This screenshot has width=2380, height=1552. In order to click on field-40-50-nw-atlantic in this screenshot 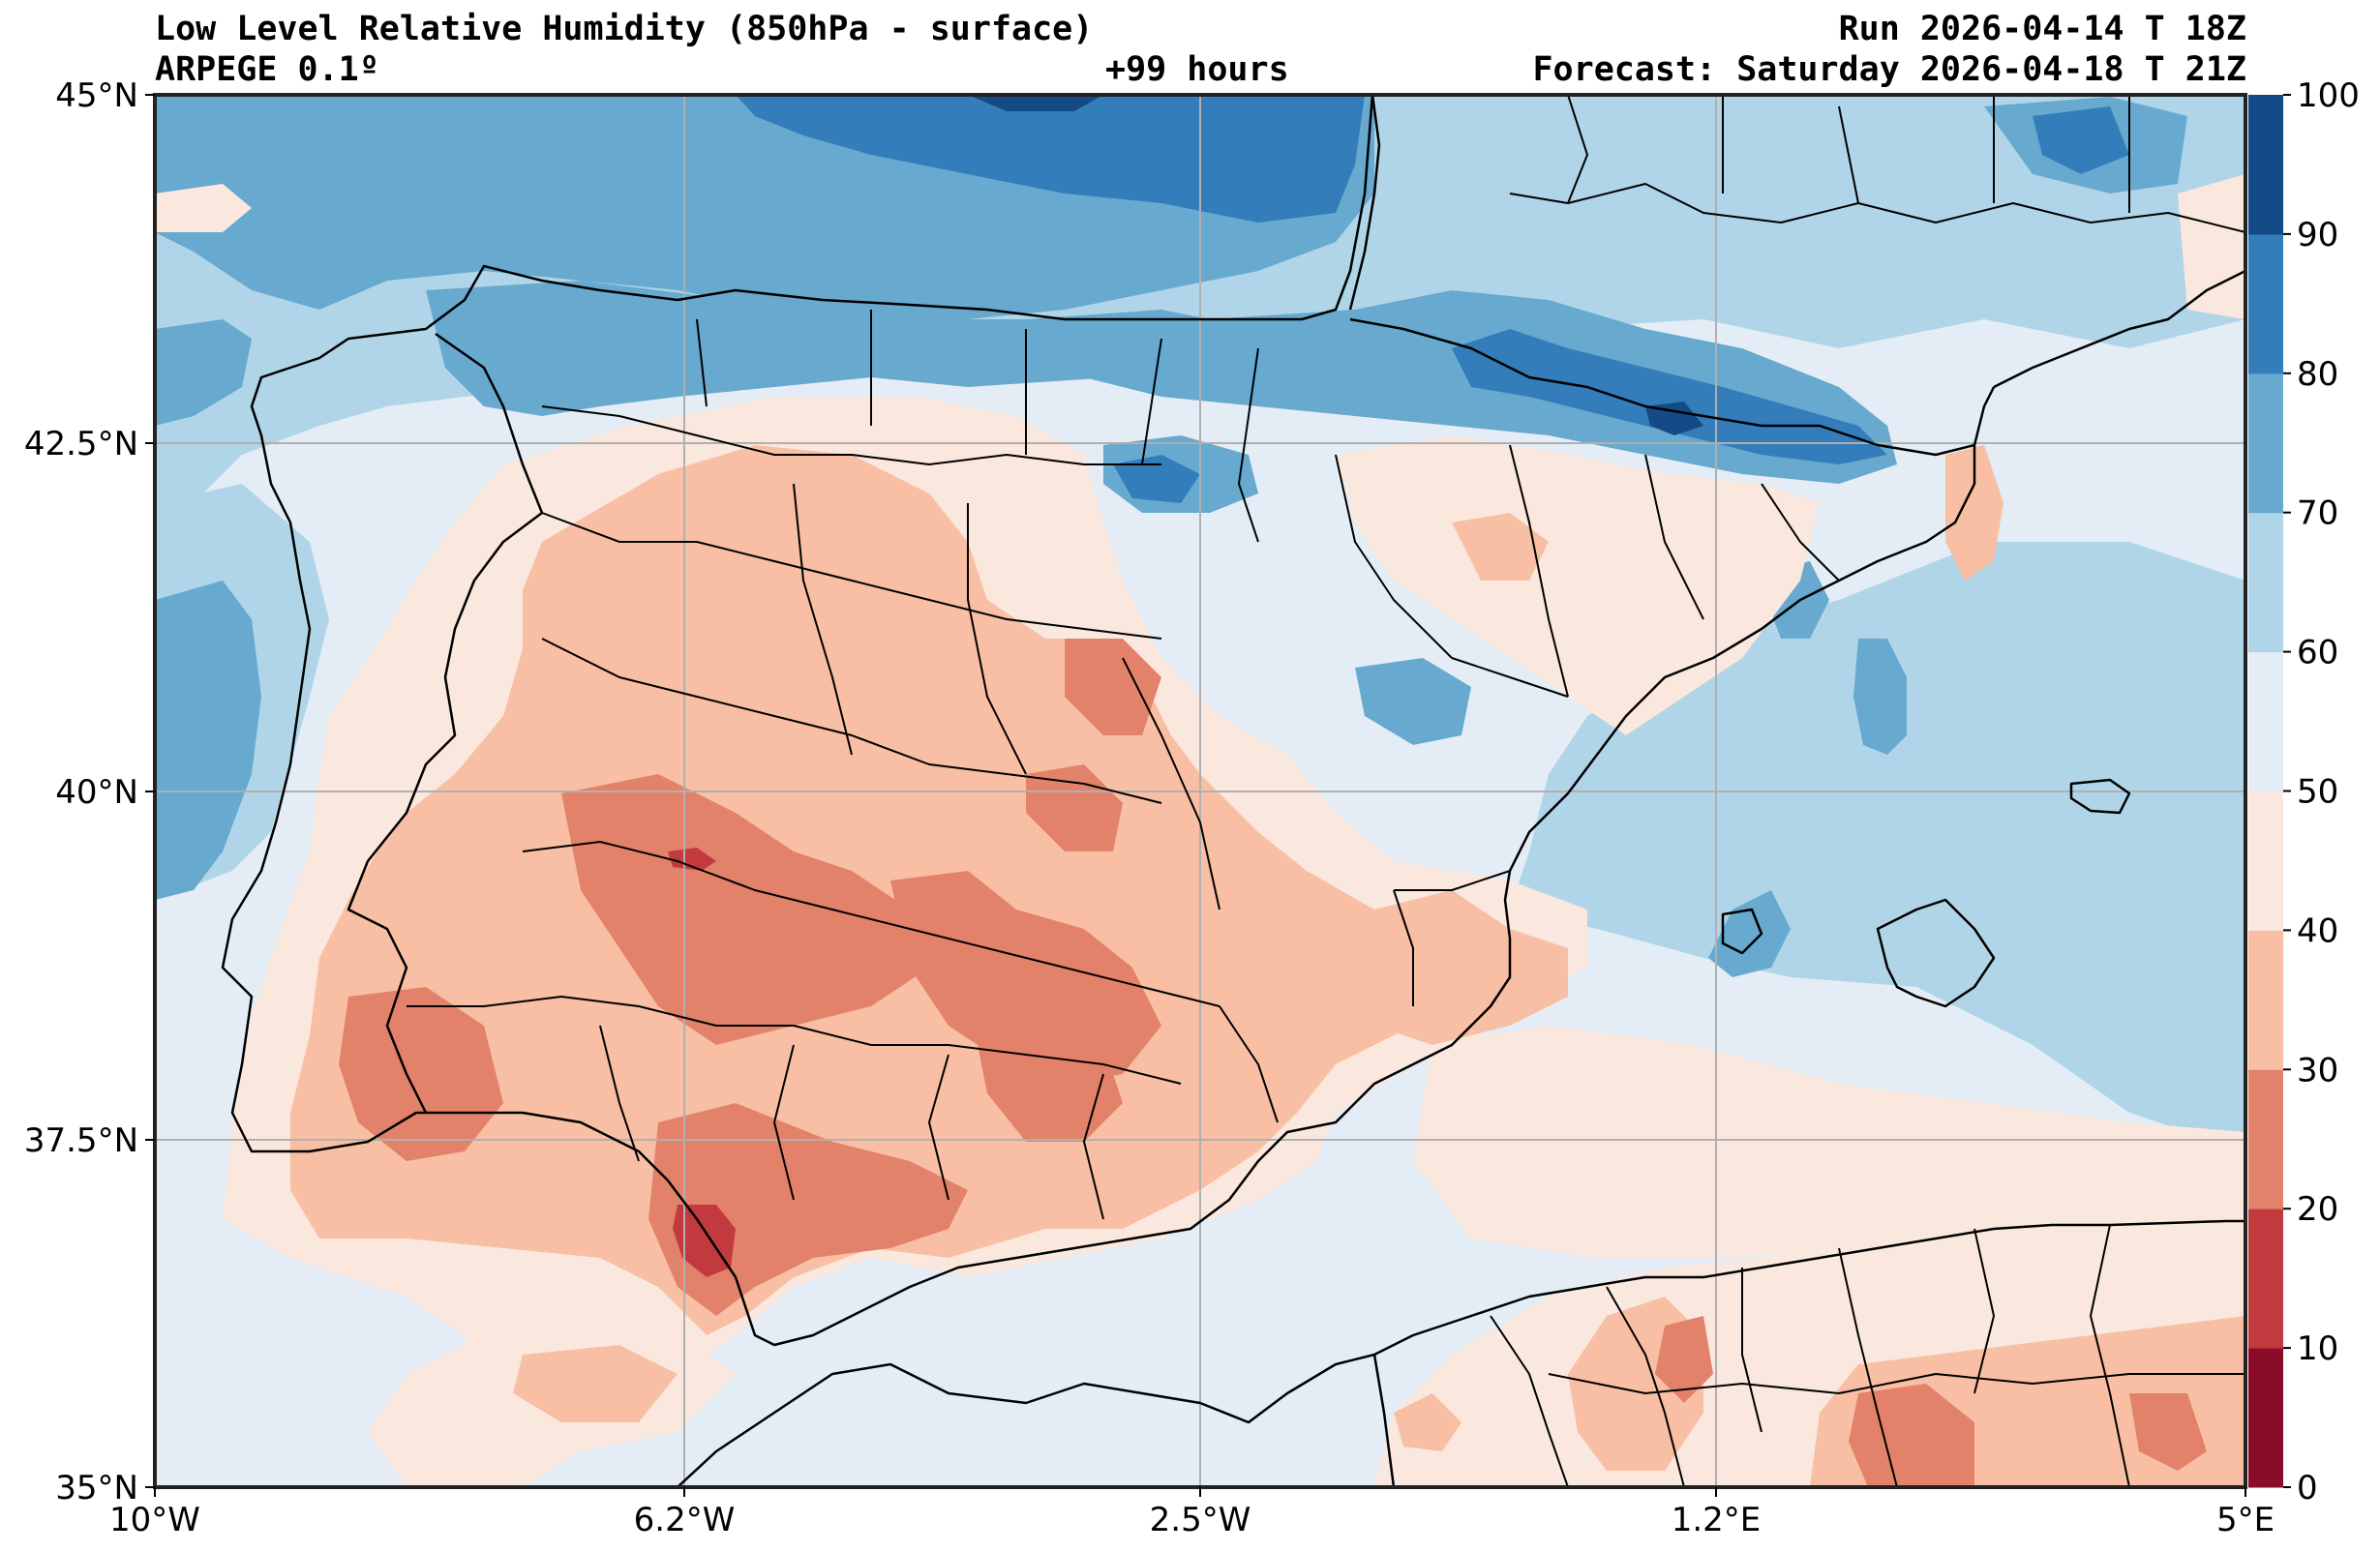, I will do `click(203, 208)`.